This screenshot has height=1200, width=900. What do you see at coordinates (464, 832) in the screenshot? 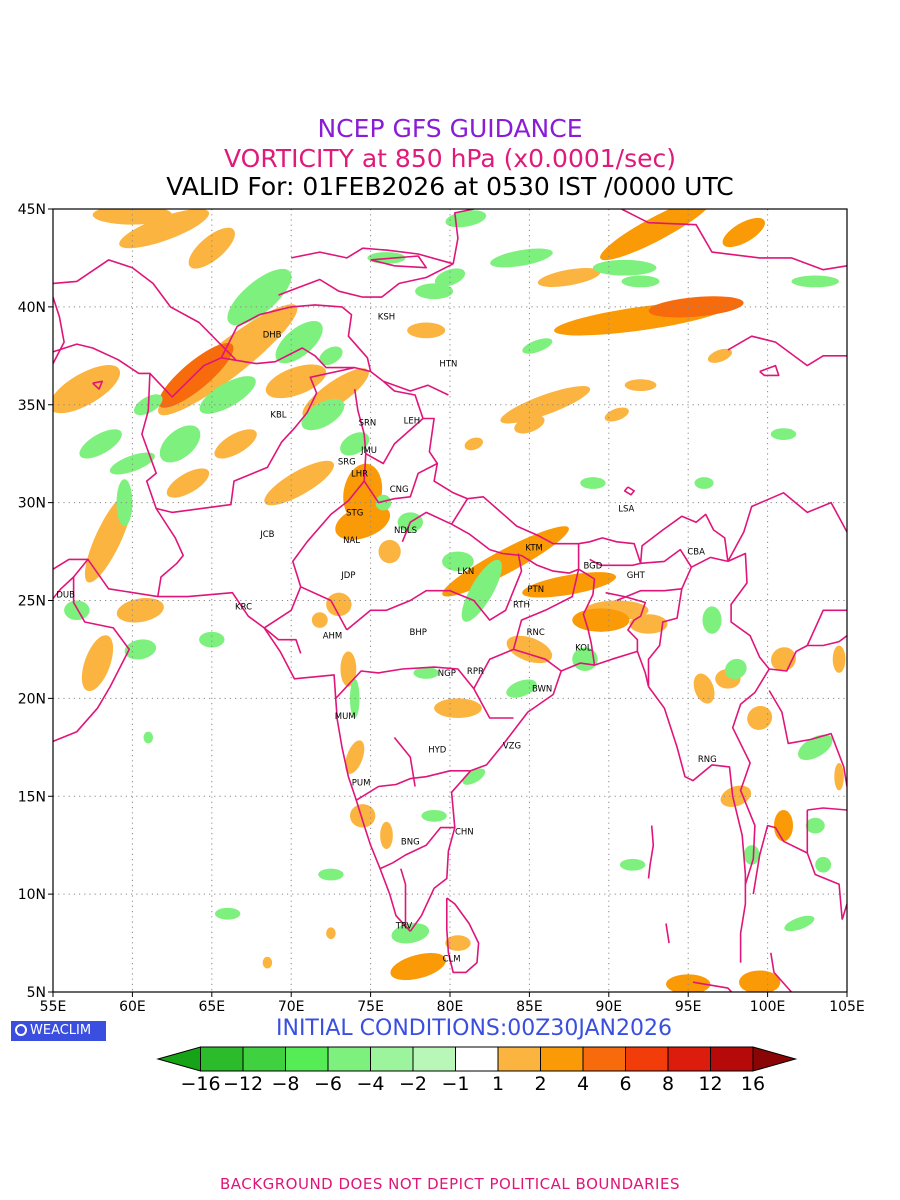
I see `station-label: CHN` at bounding box center [464, 832].